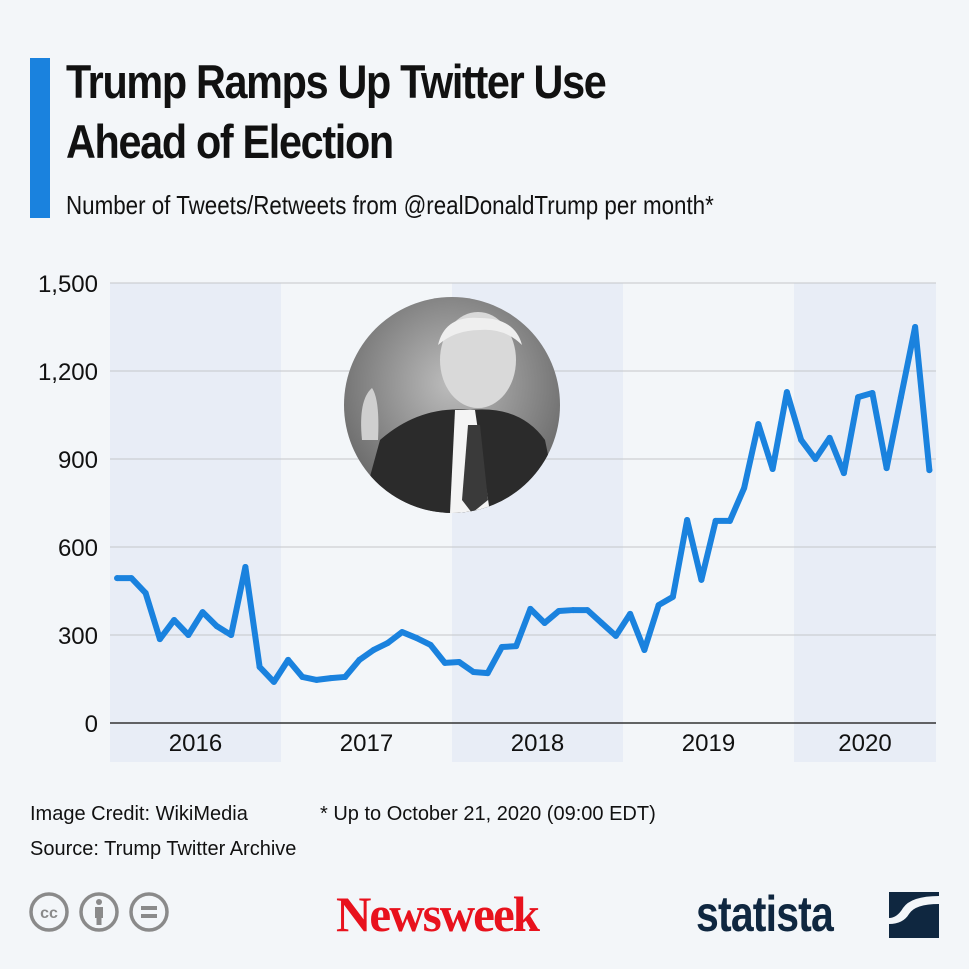  I want to click on x-axis-ticks: 2016 2017 2018 2019 2020, so click(530, 743).